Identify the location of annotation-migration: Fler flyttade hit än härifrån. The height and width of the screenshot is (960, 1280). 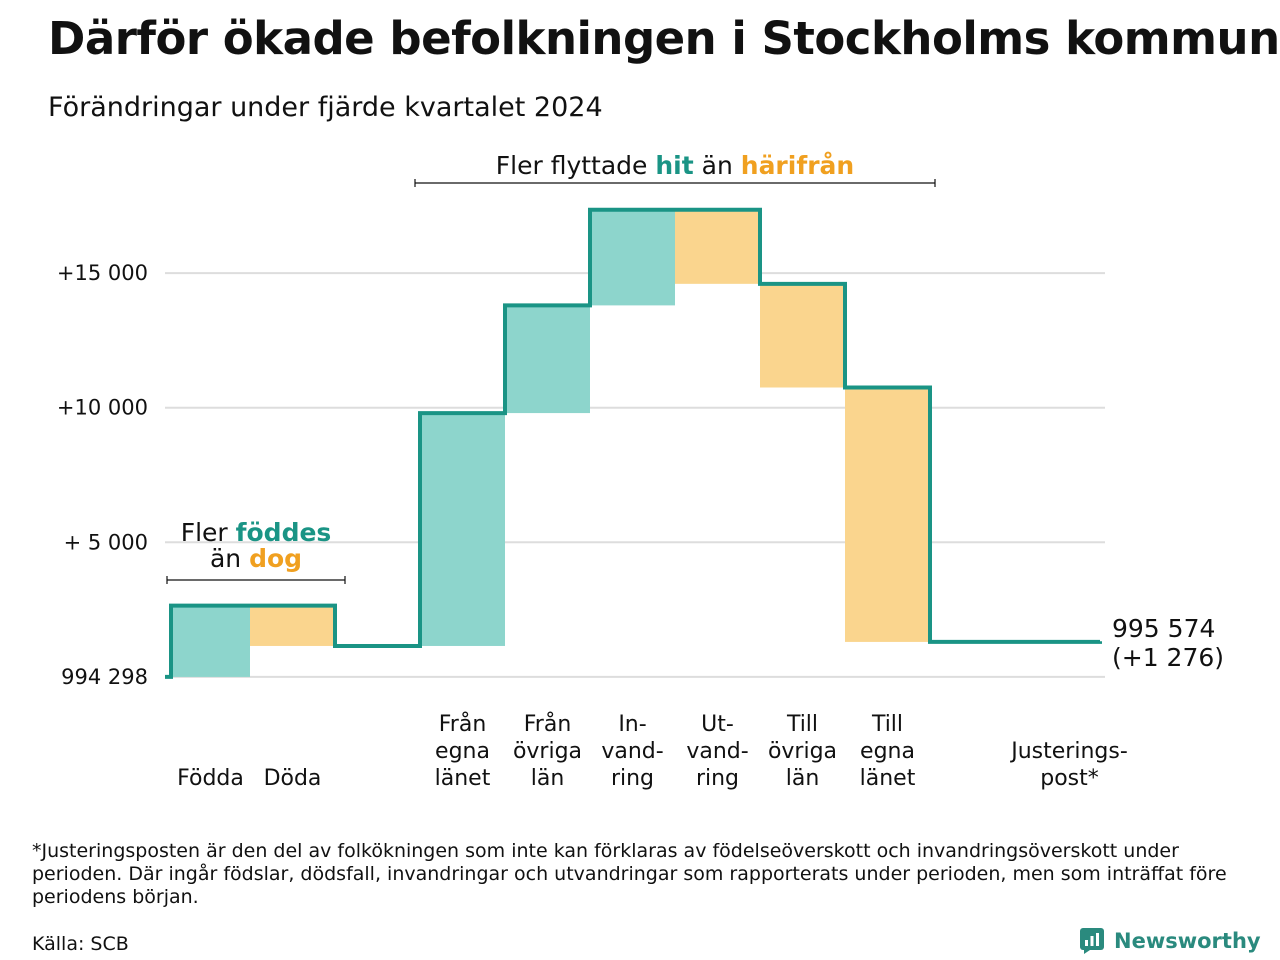
(675, 165).